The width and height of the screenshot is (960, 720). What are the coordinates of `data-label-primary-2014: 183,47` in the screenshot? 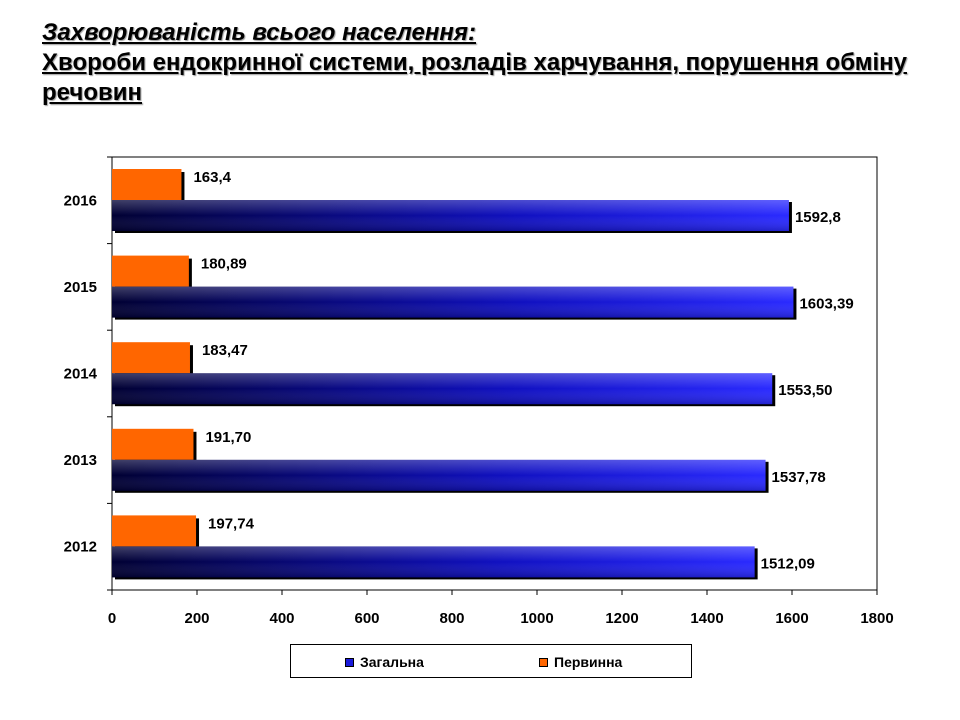 It's located at (225, 350).